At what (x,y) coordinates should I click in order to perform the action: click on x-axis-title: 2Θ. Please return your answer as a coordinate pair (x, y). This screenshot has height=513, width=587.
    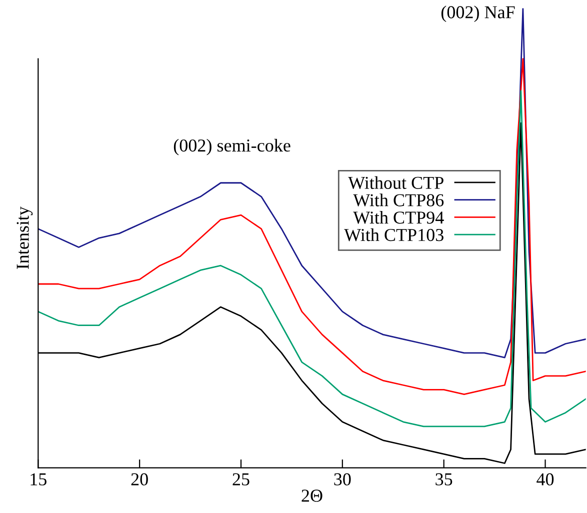
    Looking at the image, I should click on (312, 496).